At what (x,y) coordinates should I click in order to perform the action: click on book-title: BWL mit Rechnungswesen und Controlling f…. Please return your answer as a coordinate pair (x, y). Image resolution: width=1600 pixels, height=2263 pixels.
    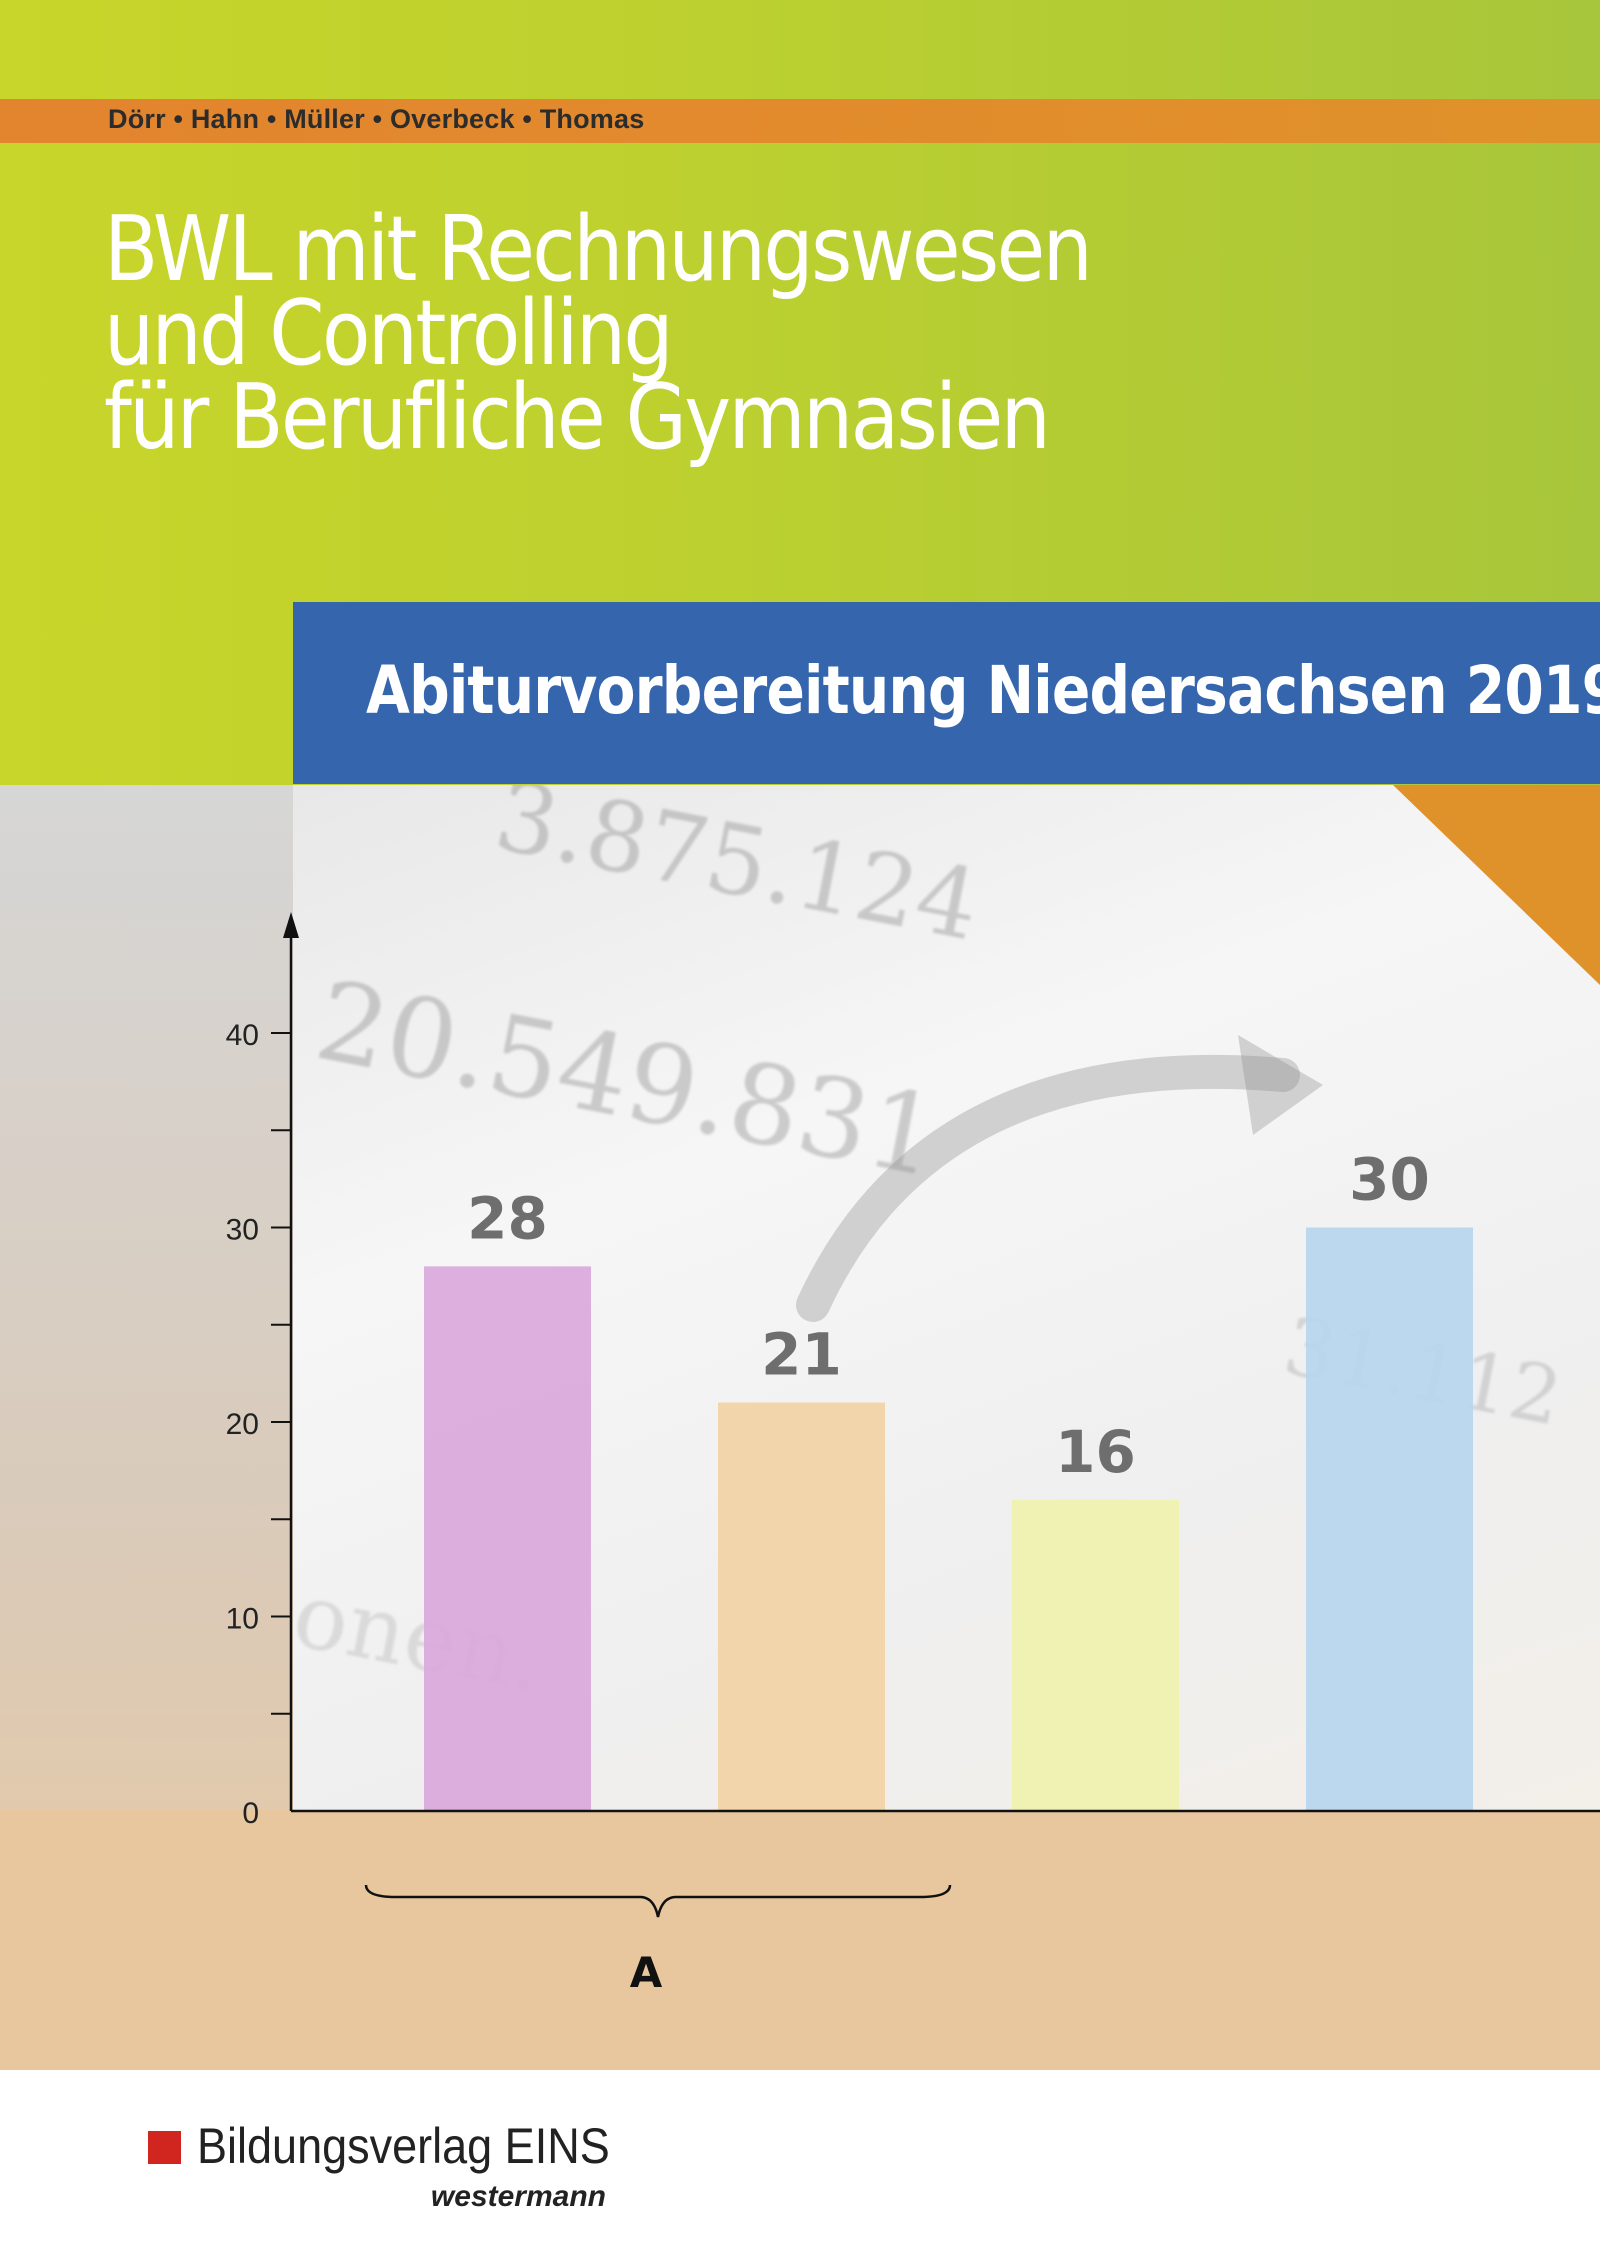
    Looking at the image, I should click on (676, 333).